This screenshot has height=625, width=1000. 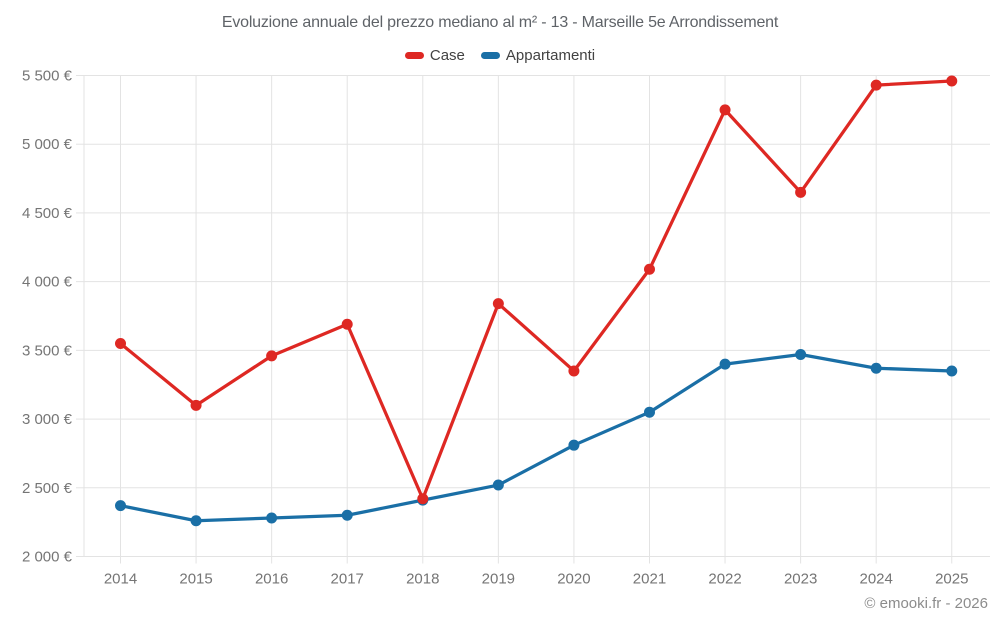 What do you see at coordinates (120, 579) in the screenshot?
I see `x-tick-label: 2014` at bounding box center [120, 579].